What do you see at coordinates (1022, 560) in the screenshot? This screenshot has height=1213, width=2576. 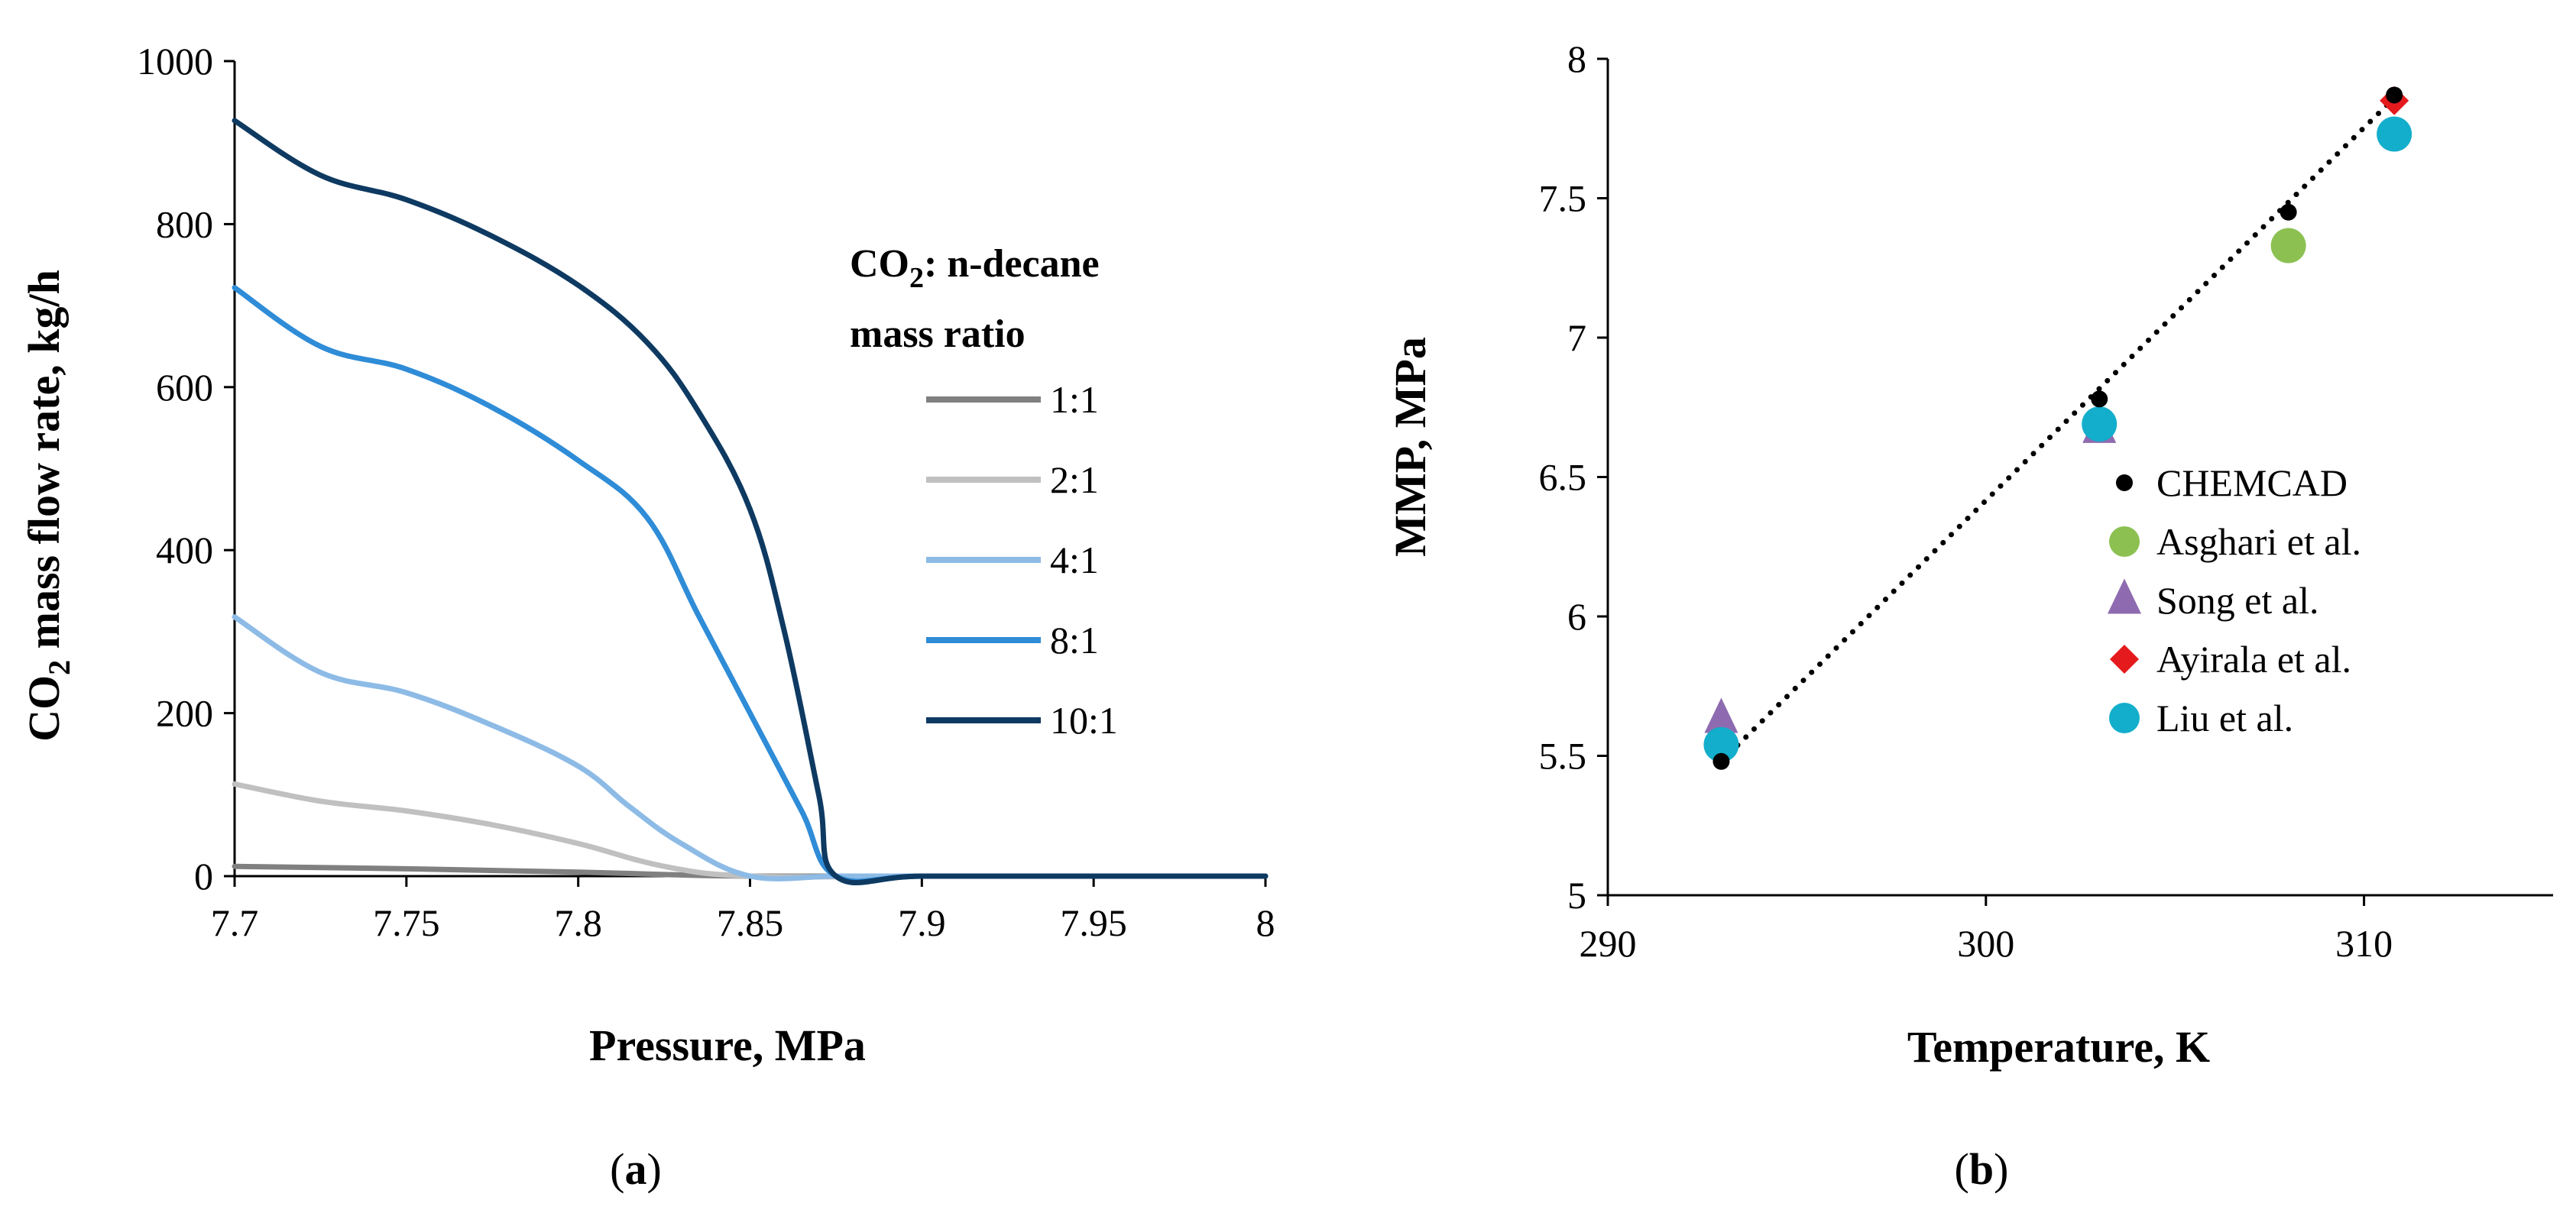 I see `a-legend-items: 1:1 2:1 4:1 8:1 10:1` at bounding box center [1022, 560].